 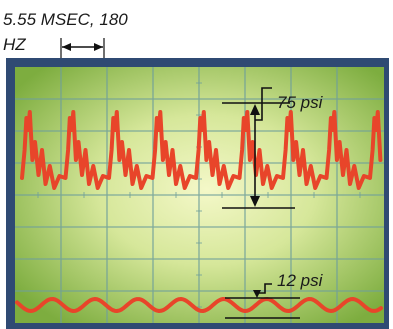 I want to click on high-pressure-label: 75 psi, so click(x=300, y=102).